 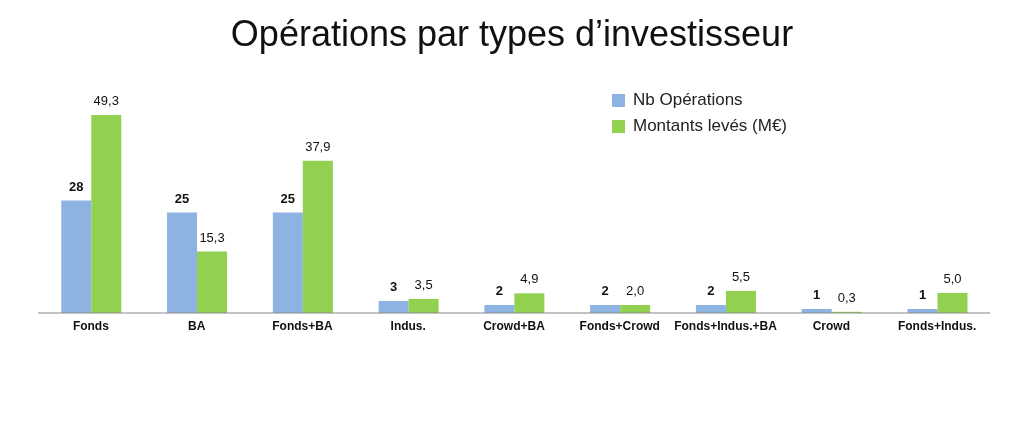 I want to click on x-tick-label: Fonds+BA, so click(x=302, y=325).